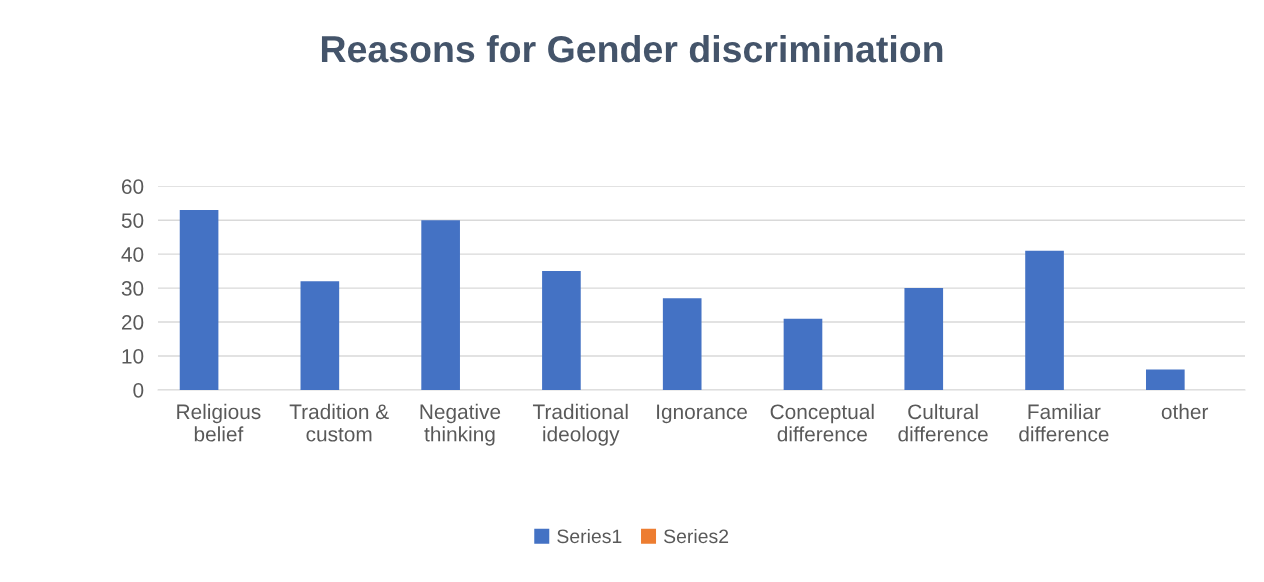  What do you see at coordinates (138, 390) in the screenshot?
I see `y-tick-label: 0` at bounding box center [138, 390].